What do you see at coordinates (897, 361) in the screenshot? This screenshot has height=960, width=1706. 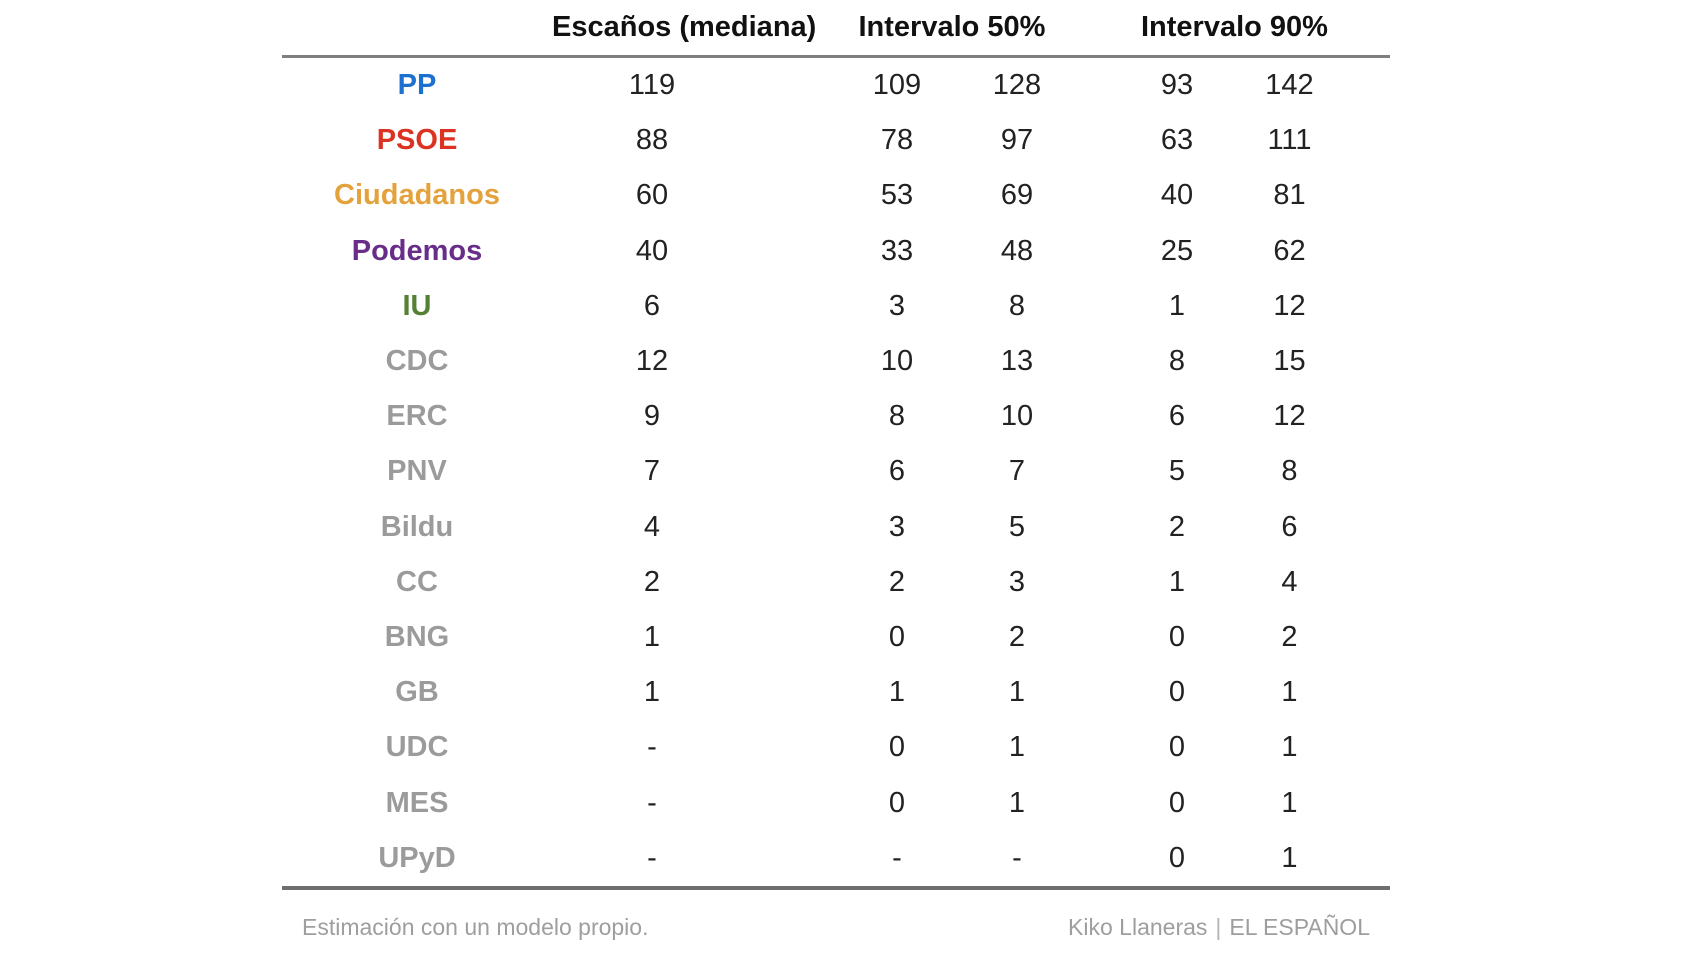 I see `interval50-low: 10` at bounding box center [897, 361].